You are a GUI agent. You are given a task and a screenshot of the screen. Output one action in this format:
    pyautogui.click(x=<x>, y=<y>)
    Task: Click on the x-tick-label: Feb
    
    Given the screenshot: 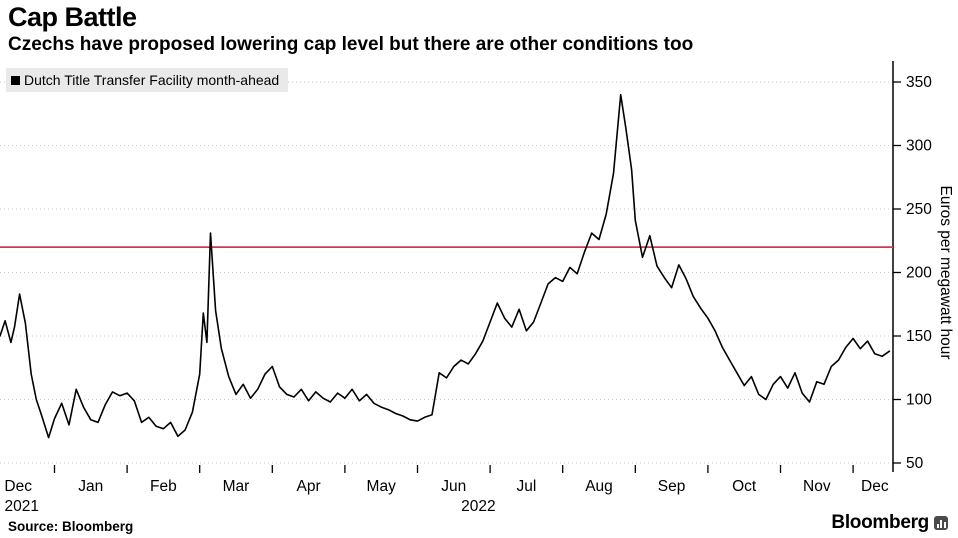 What is the action you would take?
    pyautogui.click(x=163, y=486)
    